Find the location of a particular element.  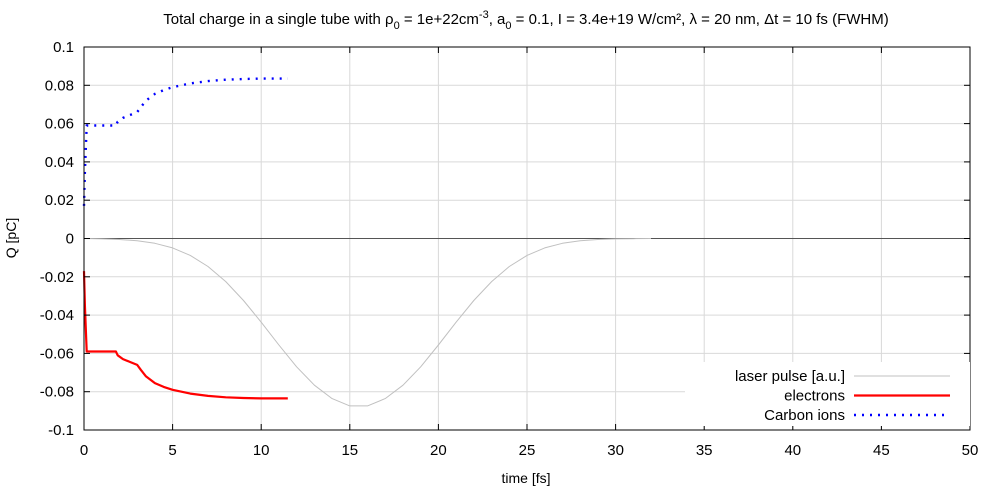

legend-label-1: electrons is located at coordinates (814, 396).